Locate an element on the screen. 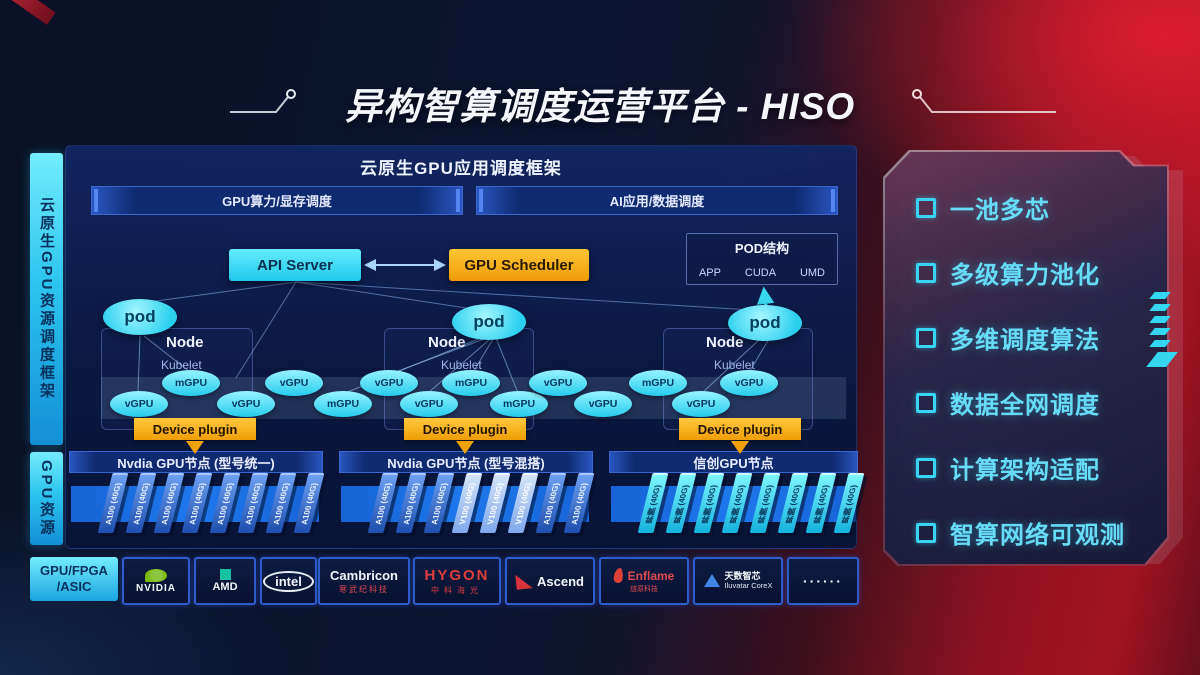 The image size is (1200, 675). circuit-decoration-right is located at coordinates (984, 101).